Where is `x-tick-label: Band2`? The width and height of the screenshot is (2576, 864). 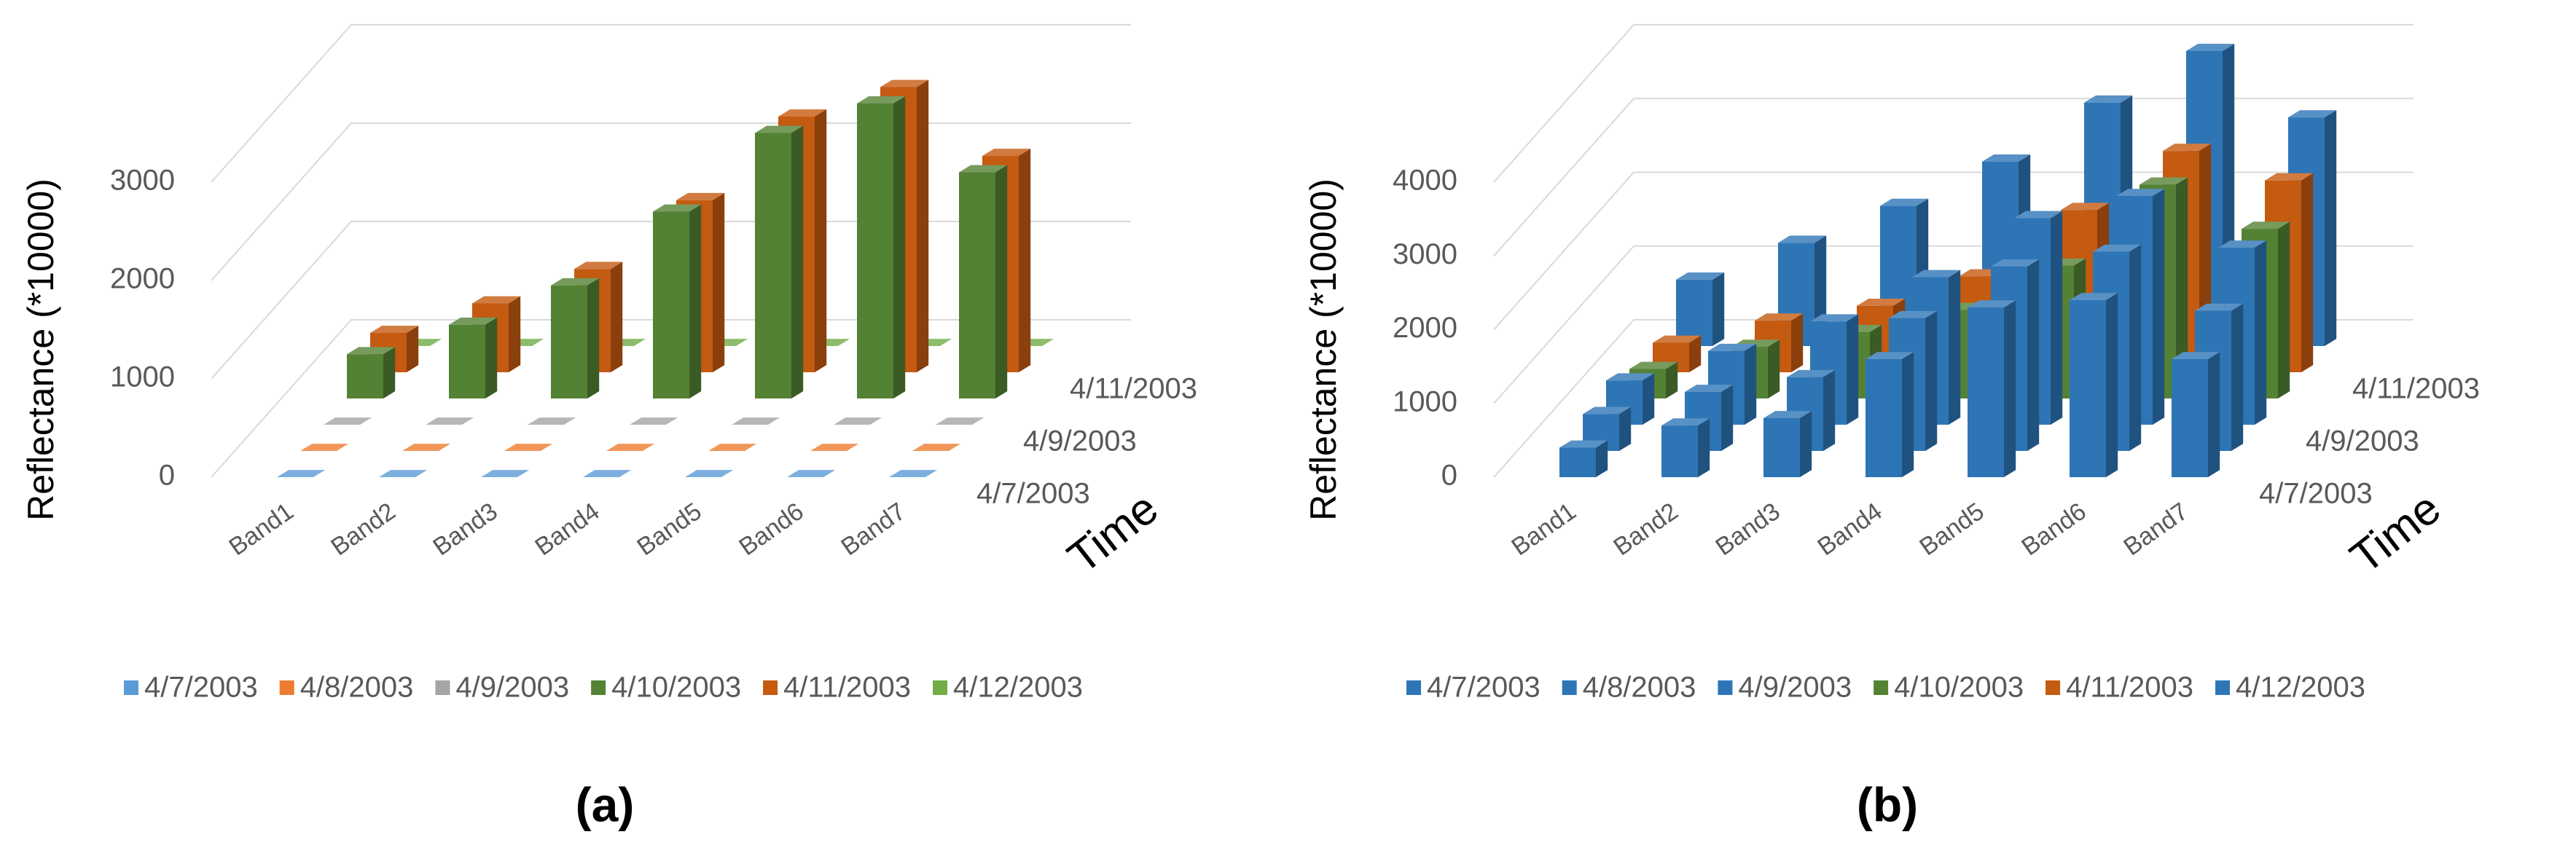
x-tick-label: Band2 is located at coordinates (1645, 530).